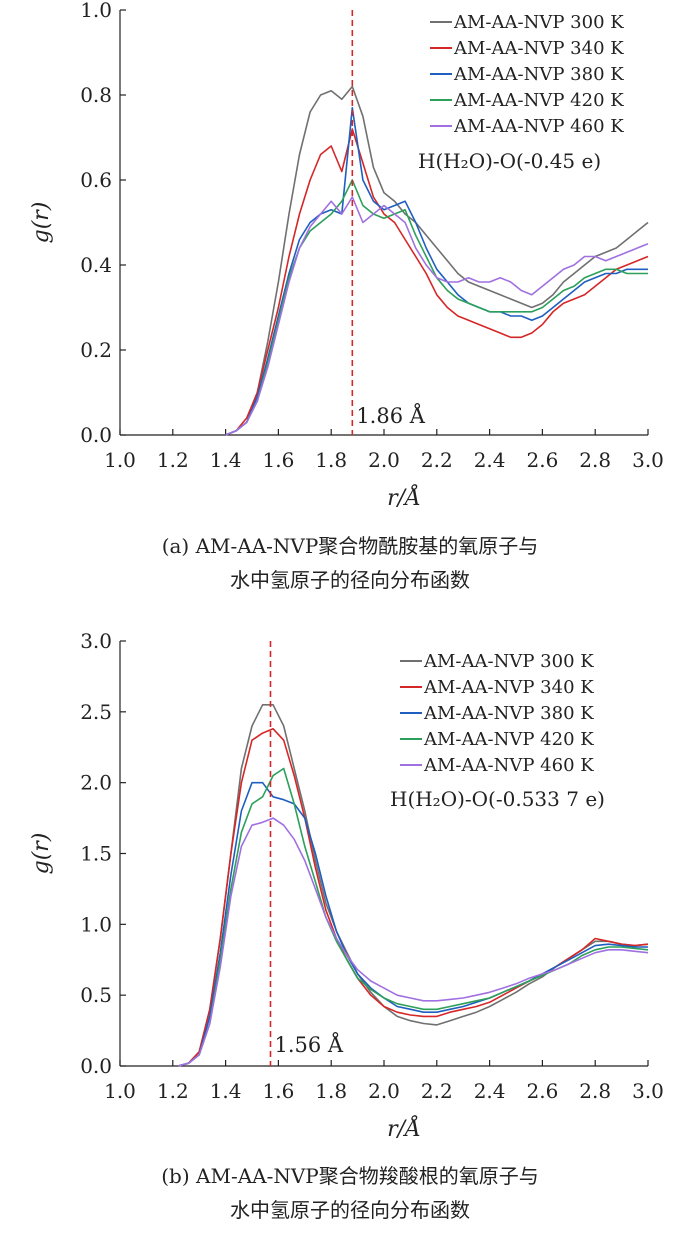 The height and width of the screenshot is (1238, 700). I want to click on peak-label: 1.86 Å, so click(390, 415).